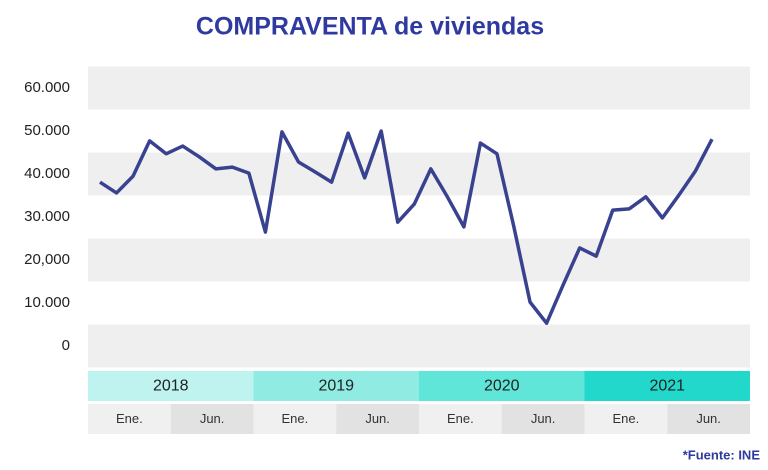 Image resolution: width=768 pixels, height=470 pixels. I want to click on y-tick-label: 10.000, so click(47, 302).